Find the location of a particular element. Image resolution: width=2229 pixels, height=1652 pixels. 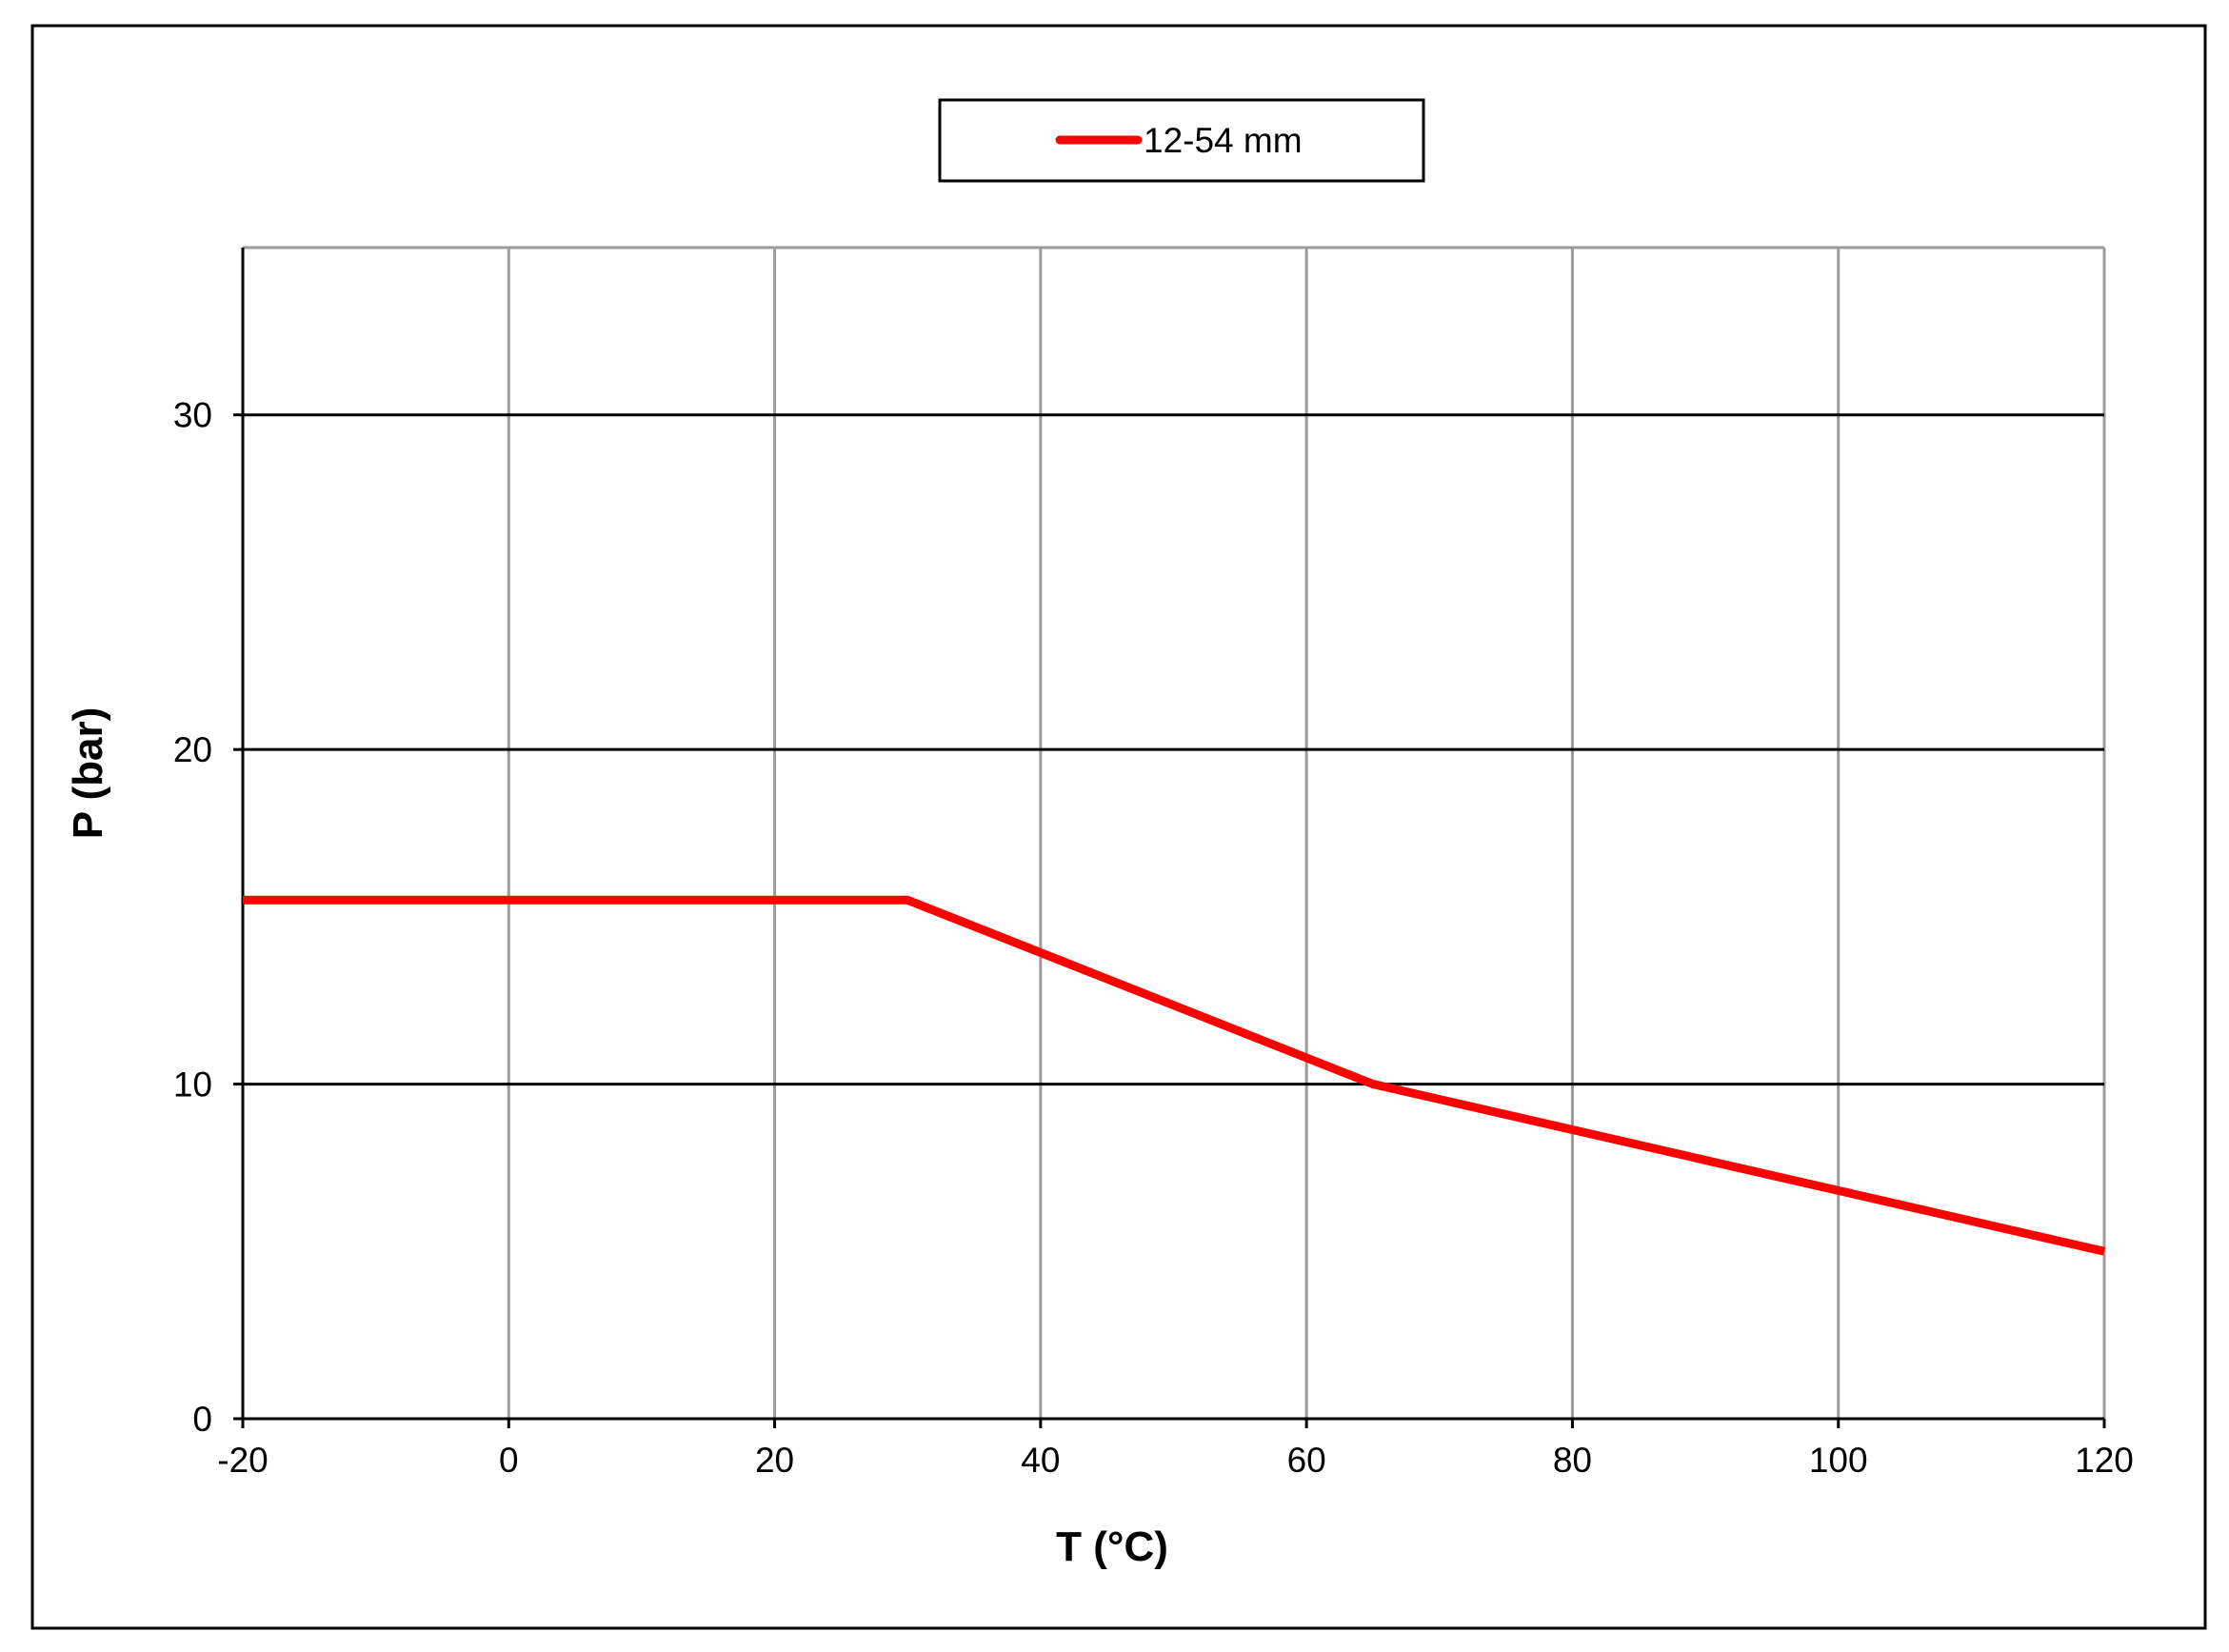

x-tick-label: 80 is located at coordinates (1572, 1460).